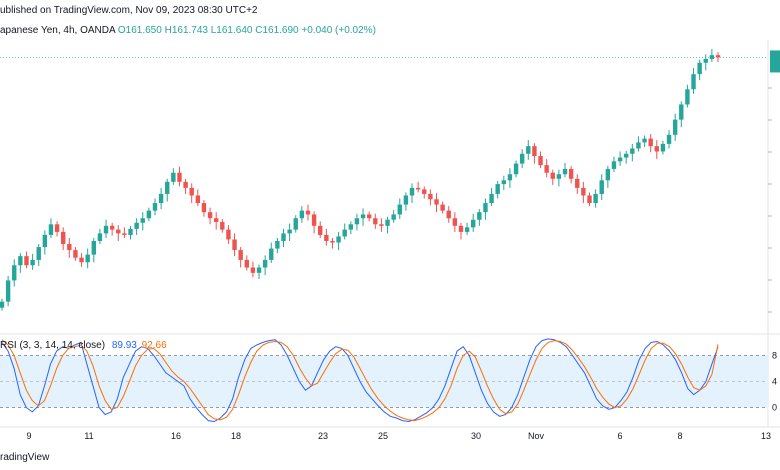  What do you see at coordinates (139, 30) in the screenshot?
I see `ohlc-open: O161.650` at bounding box center [139, 30].